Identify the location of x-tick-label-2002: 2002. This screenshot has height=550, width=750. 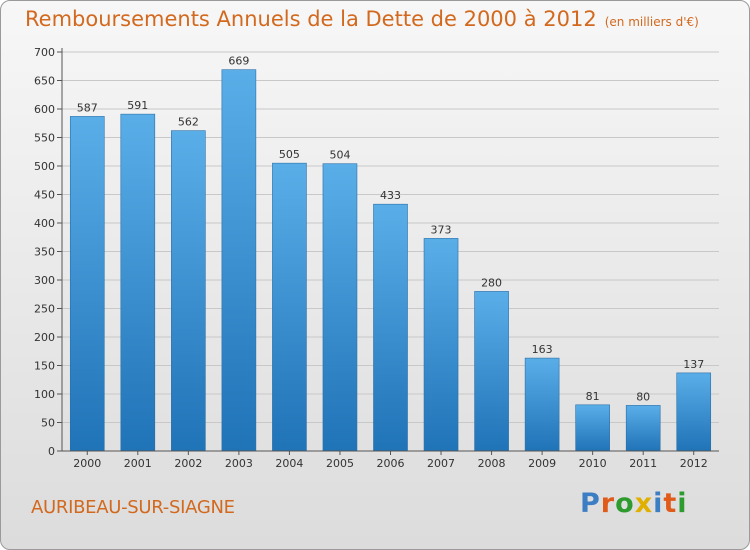
(188, 463).